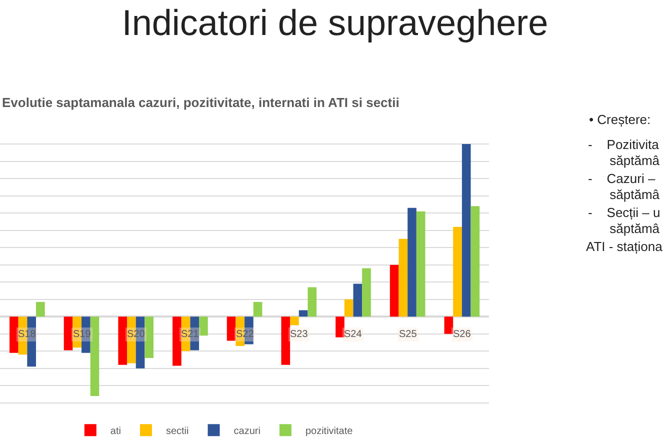 The height and width of the screenshot is (447, 670). I want to click on text: ATI - staționa, so click(625, 246).